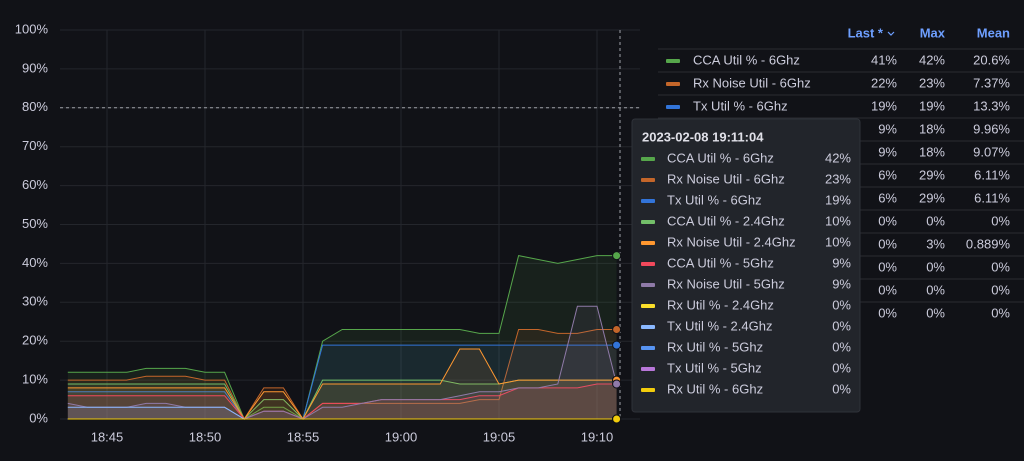 Image resolution: width=1024 pixels, height=461 pixels. What do you see at coordinates (884, 82) in the screenshot?
I see `legend-last: 22%` at bounding box center [884, 82].